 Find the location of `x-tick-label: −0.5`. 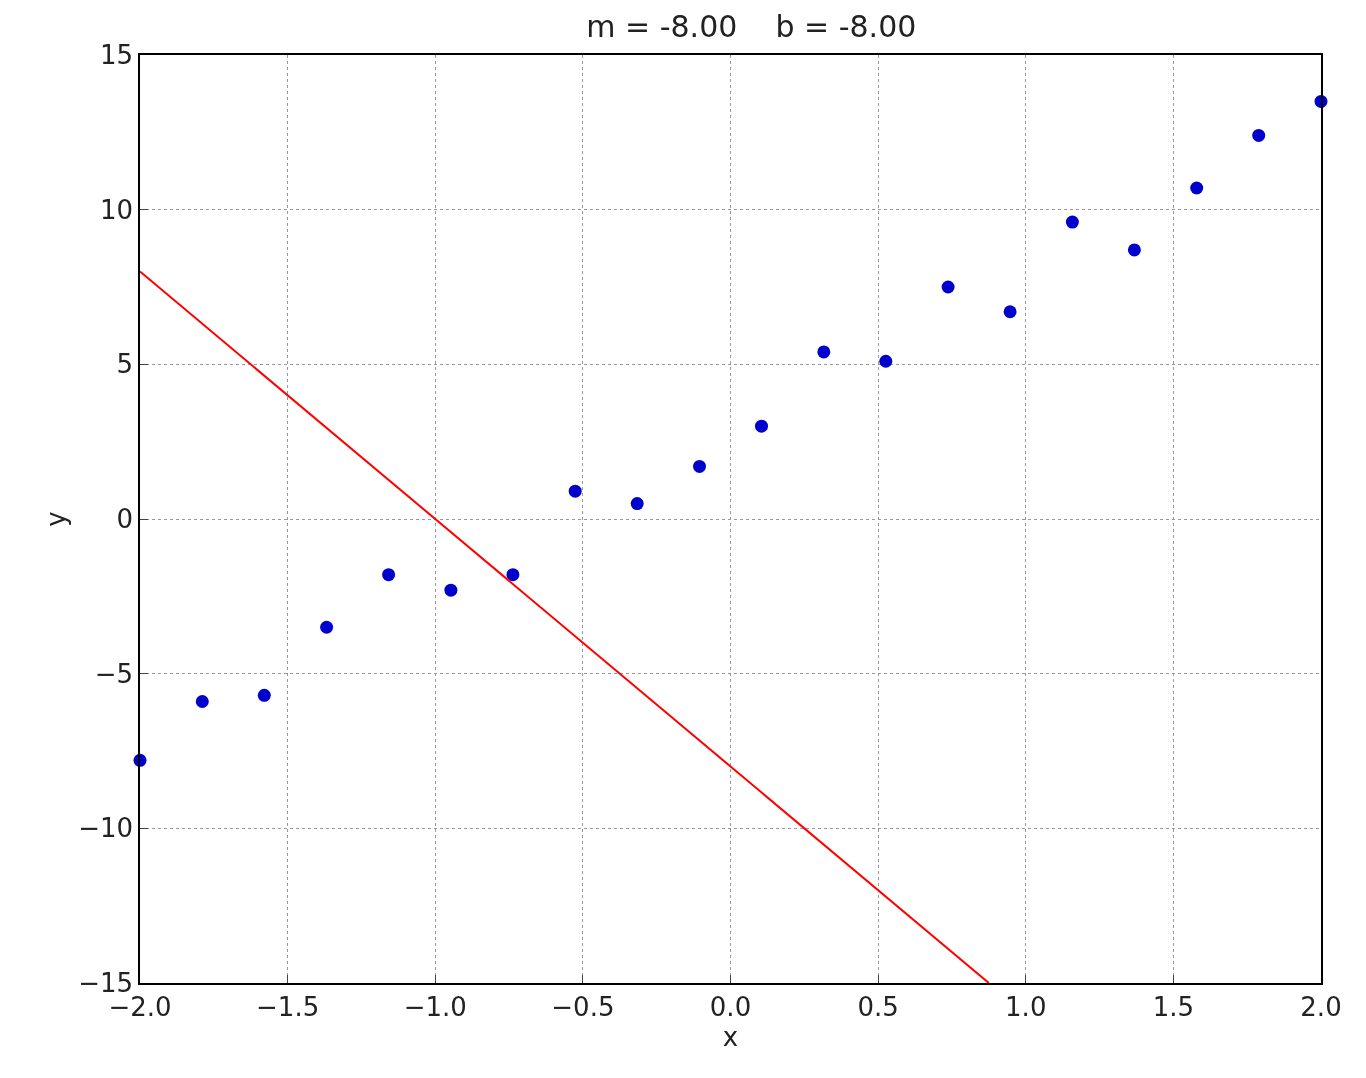

x-tick-label: −0.5 is located at coordinates (583, 1006).